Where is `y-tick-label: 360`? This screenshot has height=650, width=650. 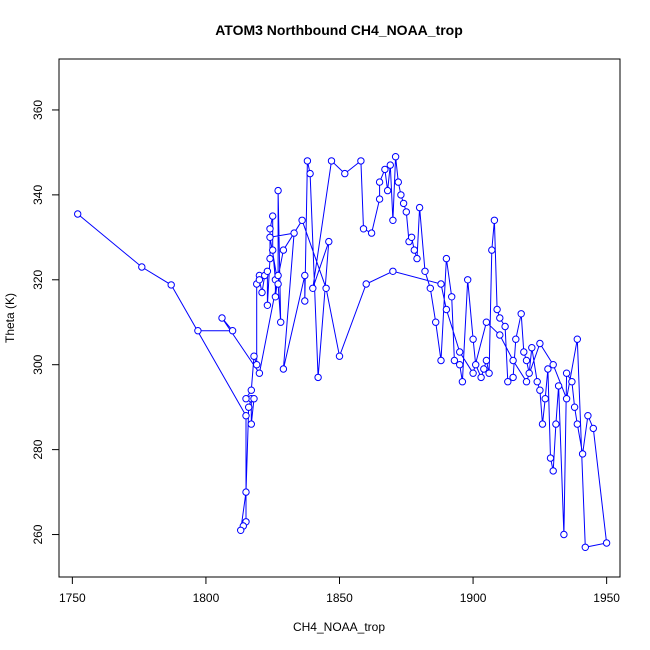 y-tick-label: 360 is located at coordinates (38, 110).